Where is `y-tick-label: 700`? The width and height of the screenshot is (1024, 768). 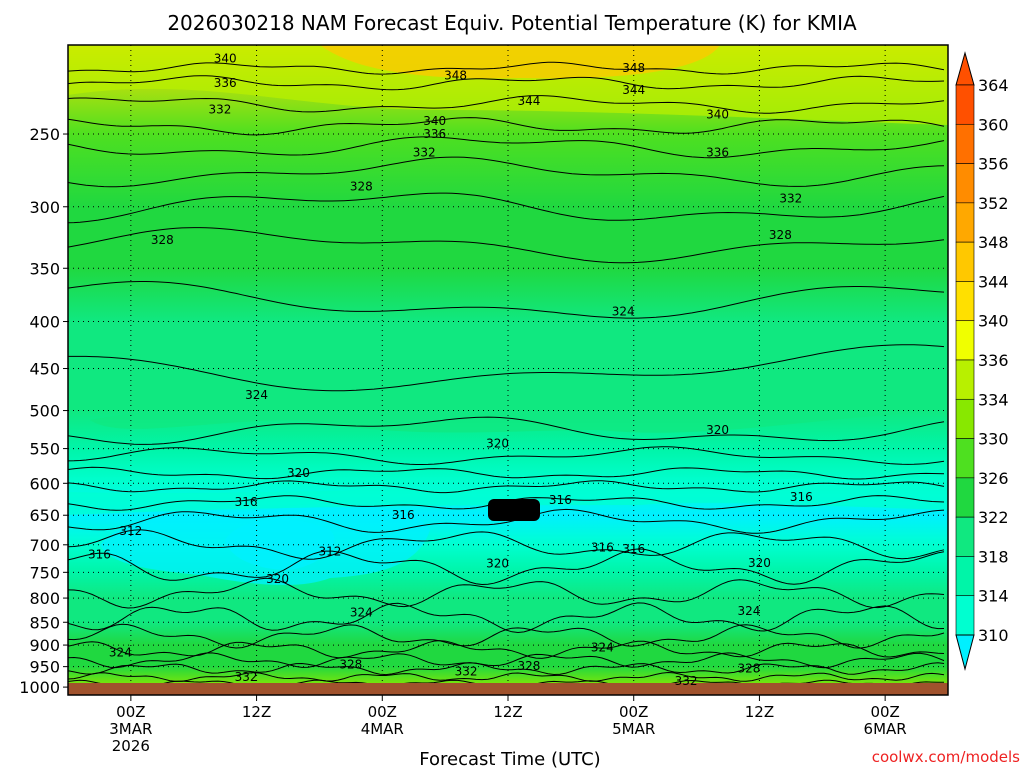
y-tick-label: 700 is located at coordinates (44, 545).